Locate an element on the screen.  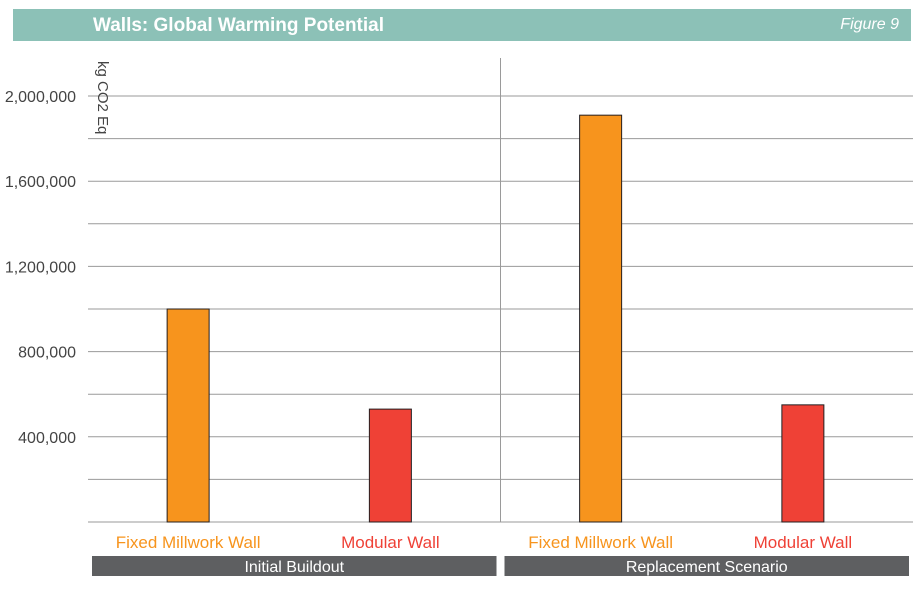
group-label: Replacement Scenario is located at coordinates (707, 567).